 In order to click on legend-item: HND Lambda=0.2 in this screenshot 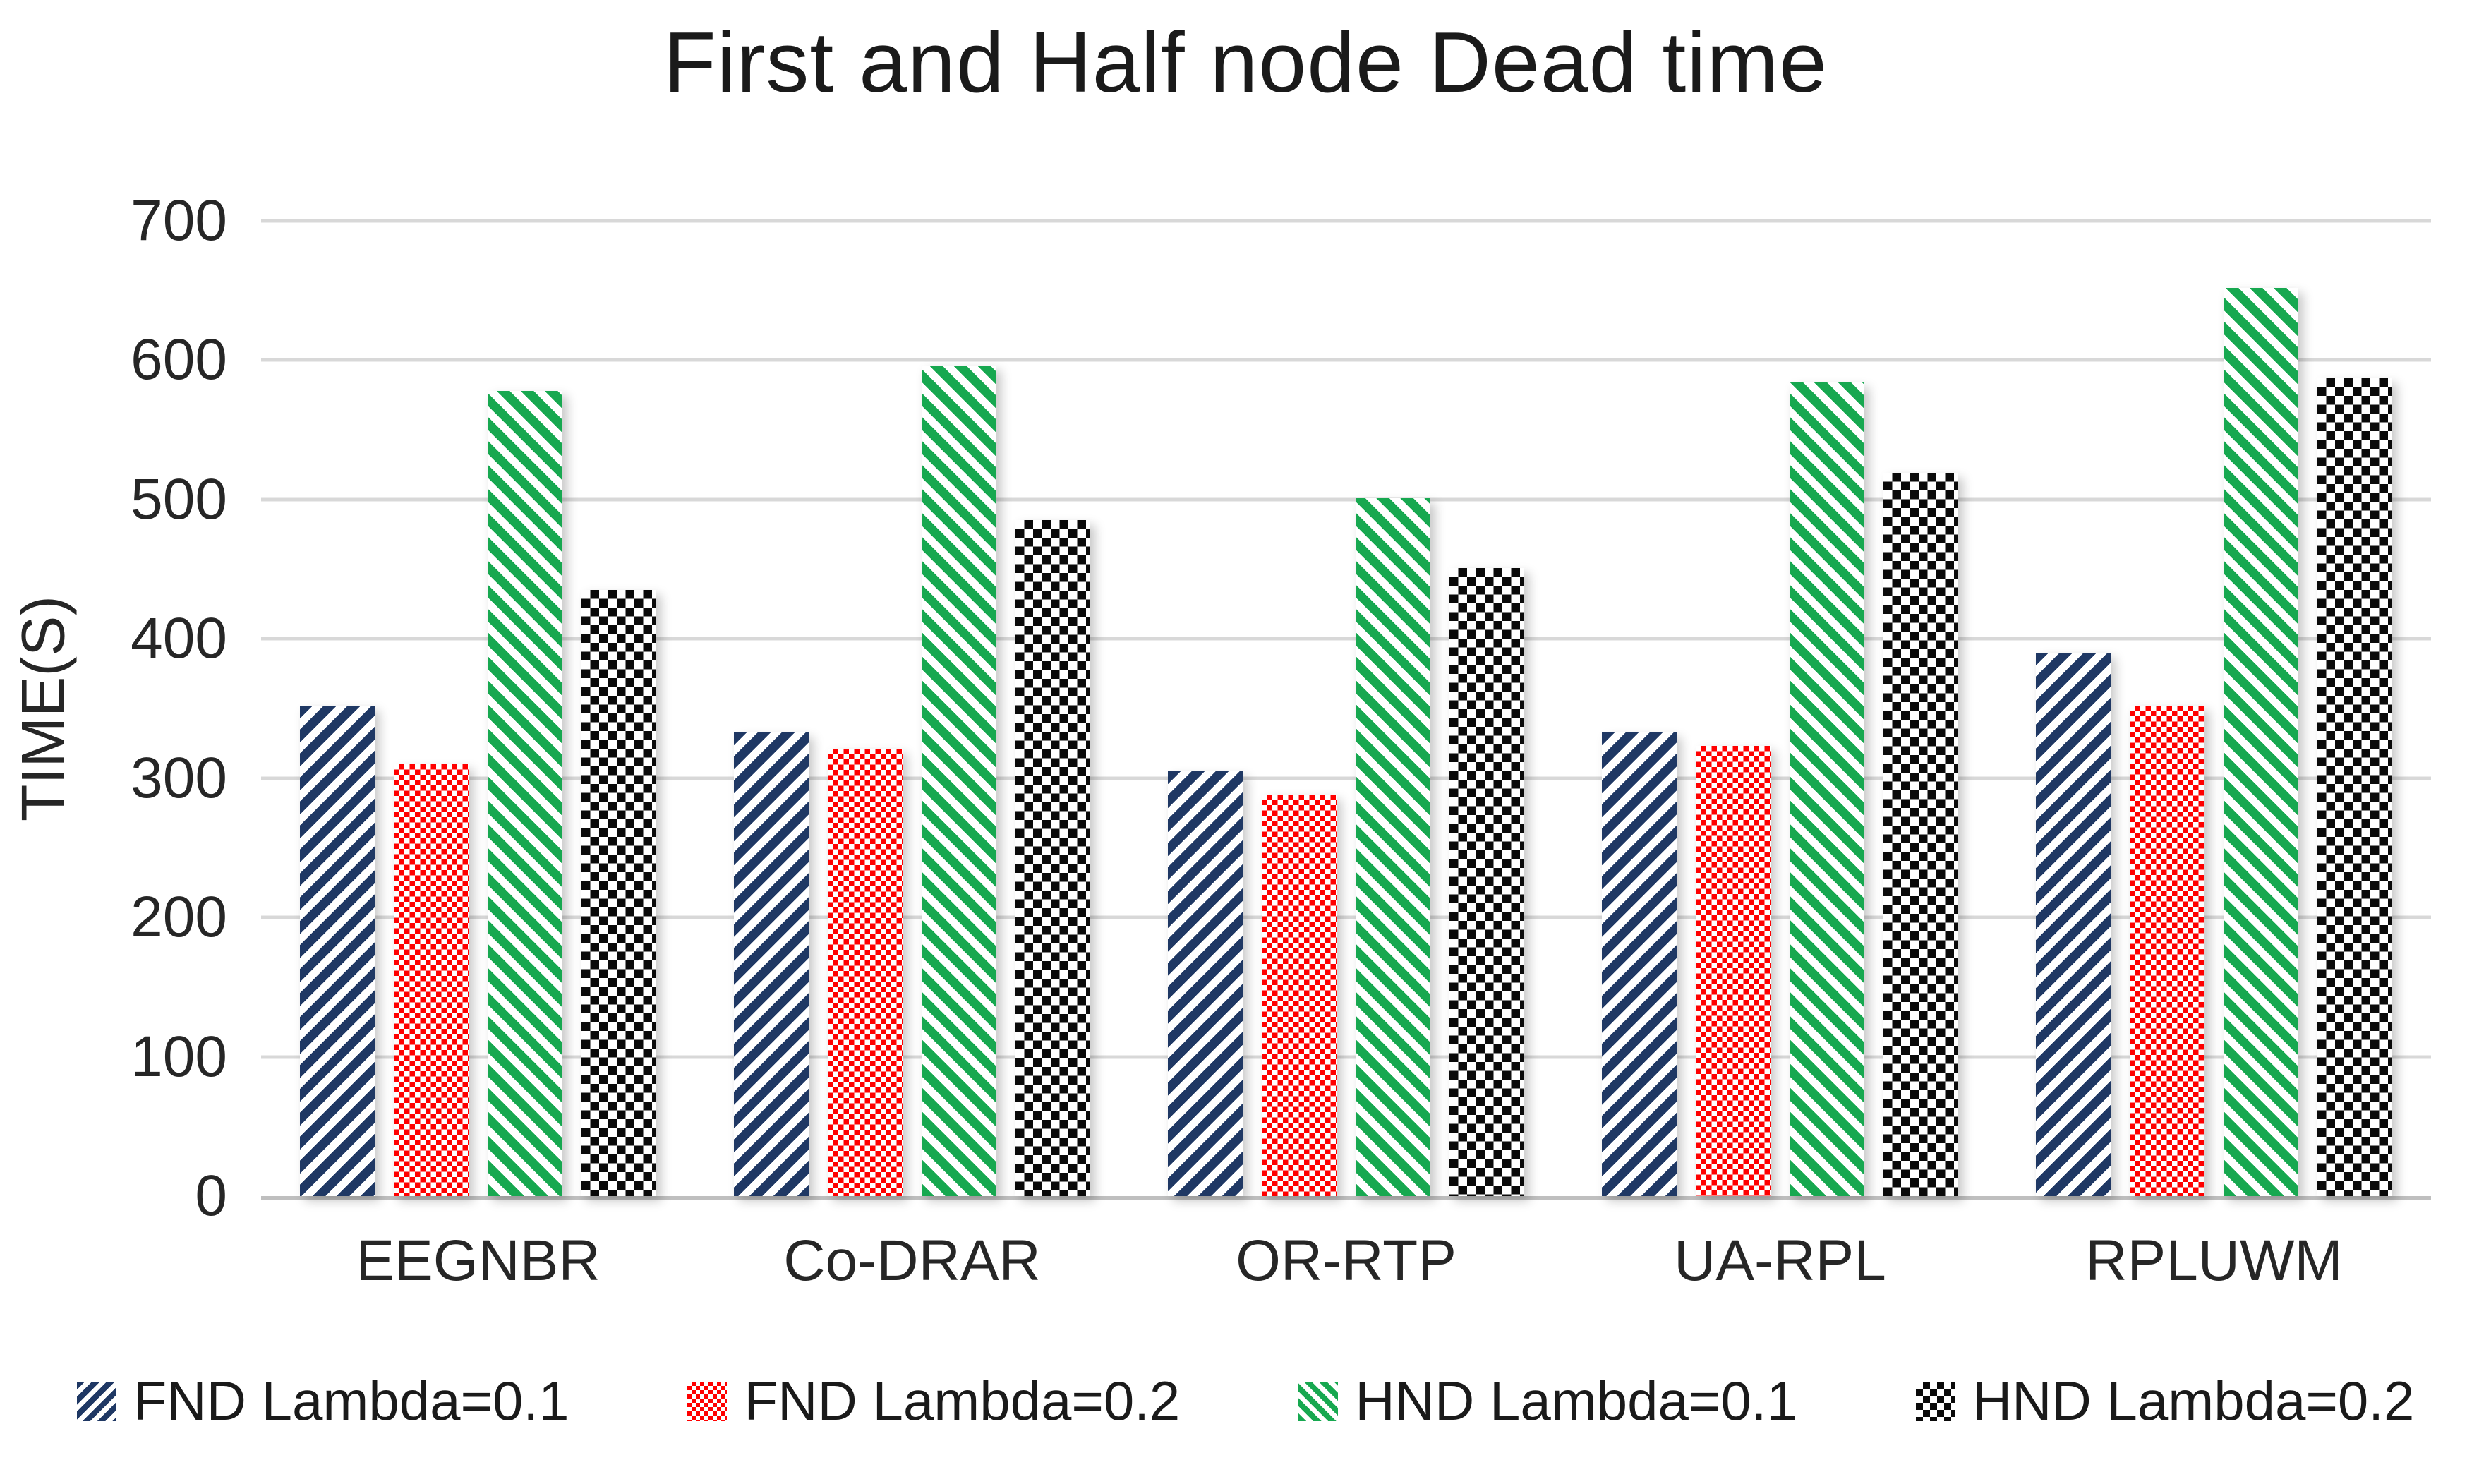, I will do `click(2165, 1401)`.